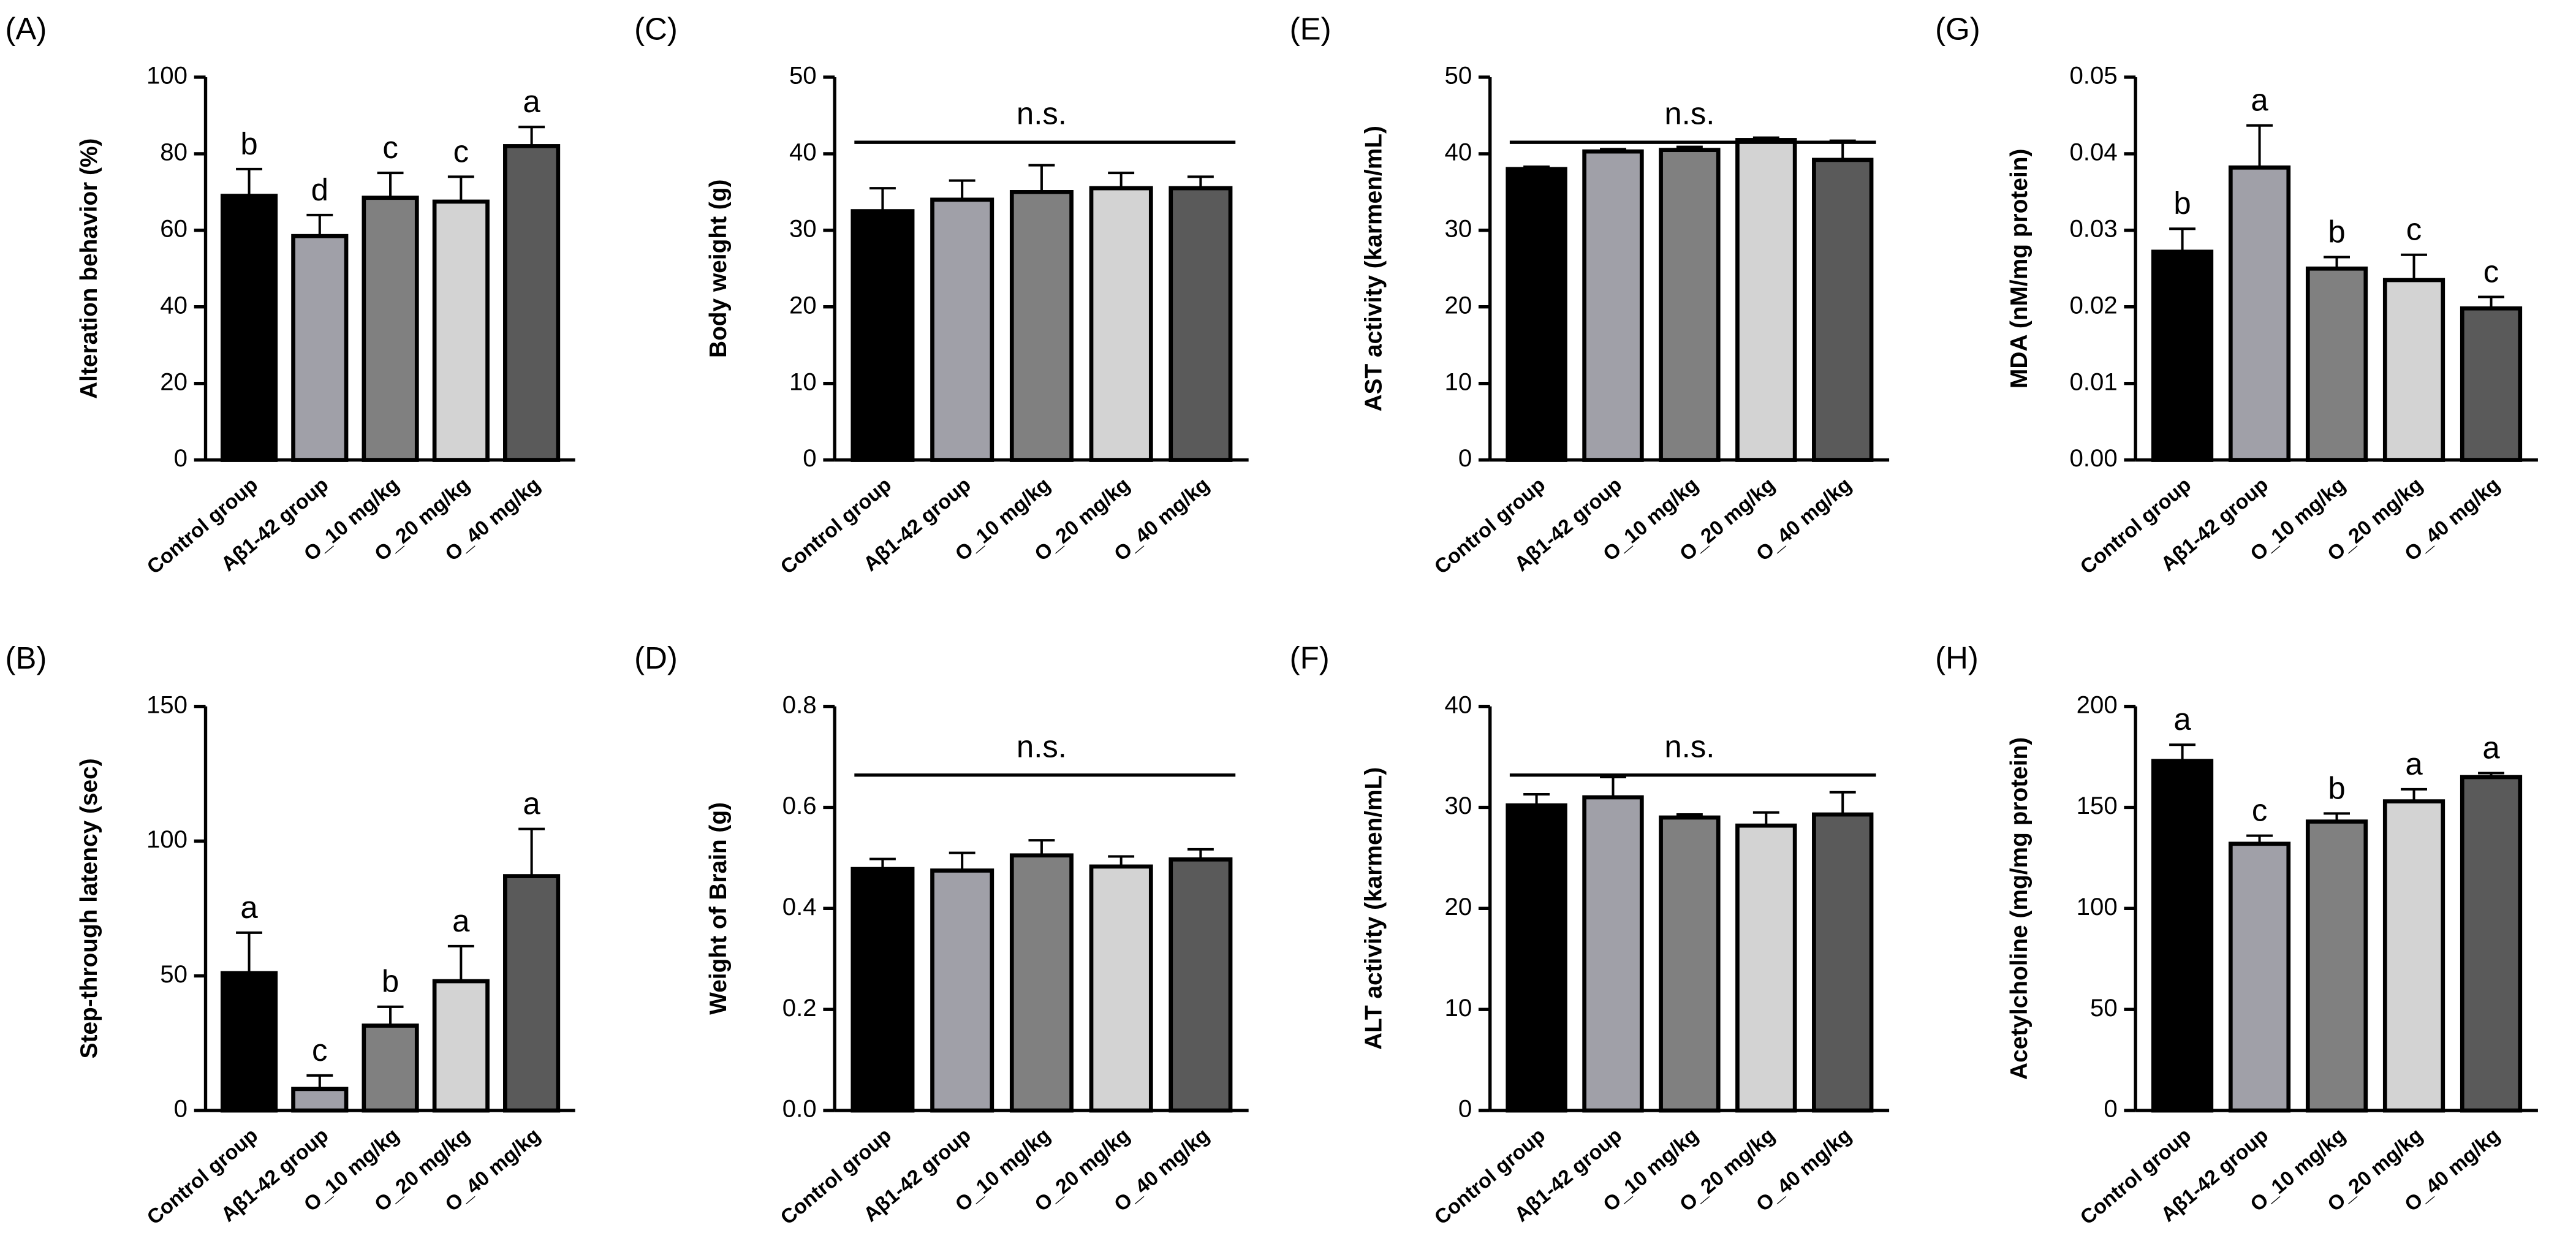  What do you see at coordinates (656, 29) in the screenshot?
I see `panel-label: (C)` at bounding box center [656, 29].